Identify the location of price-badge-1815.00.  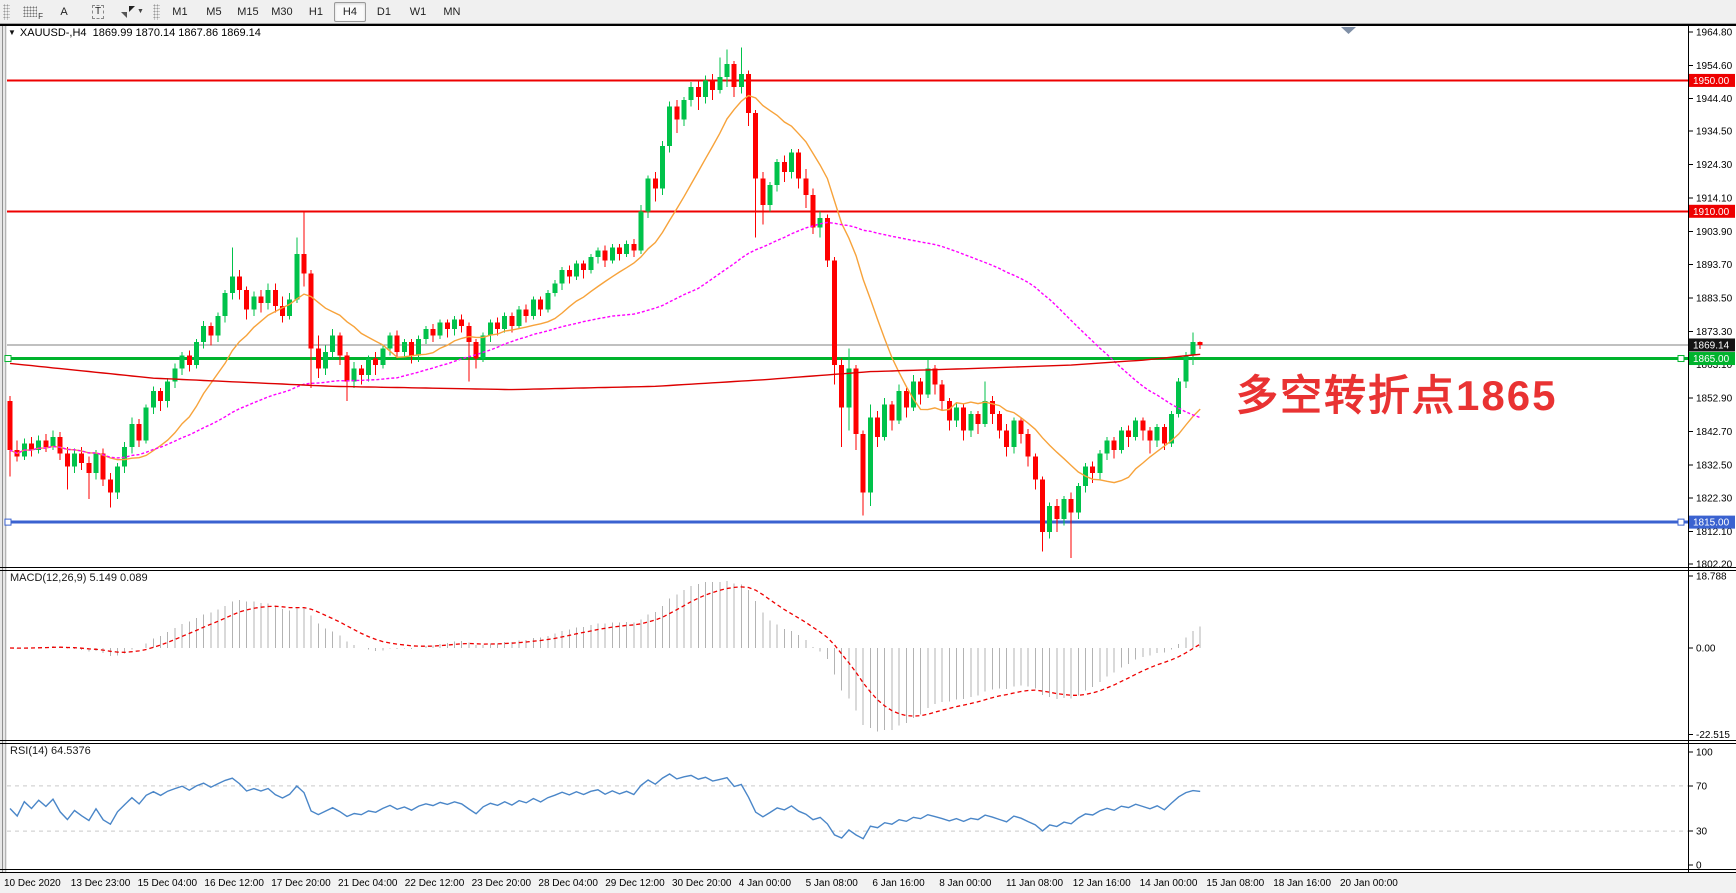
(1712, 522).